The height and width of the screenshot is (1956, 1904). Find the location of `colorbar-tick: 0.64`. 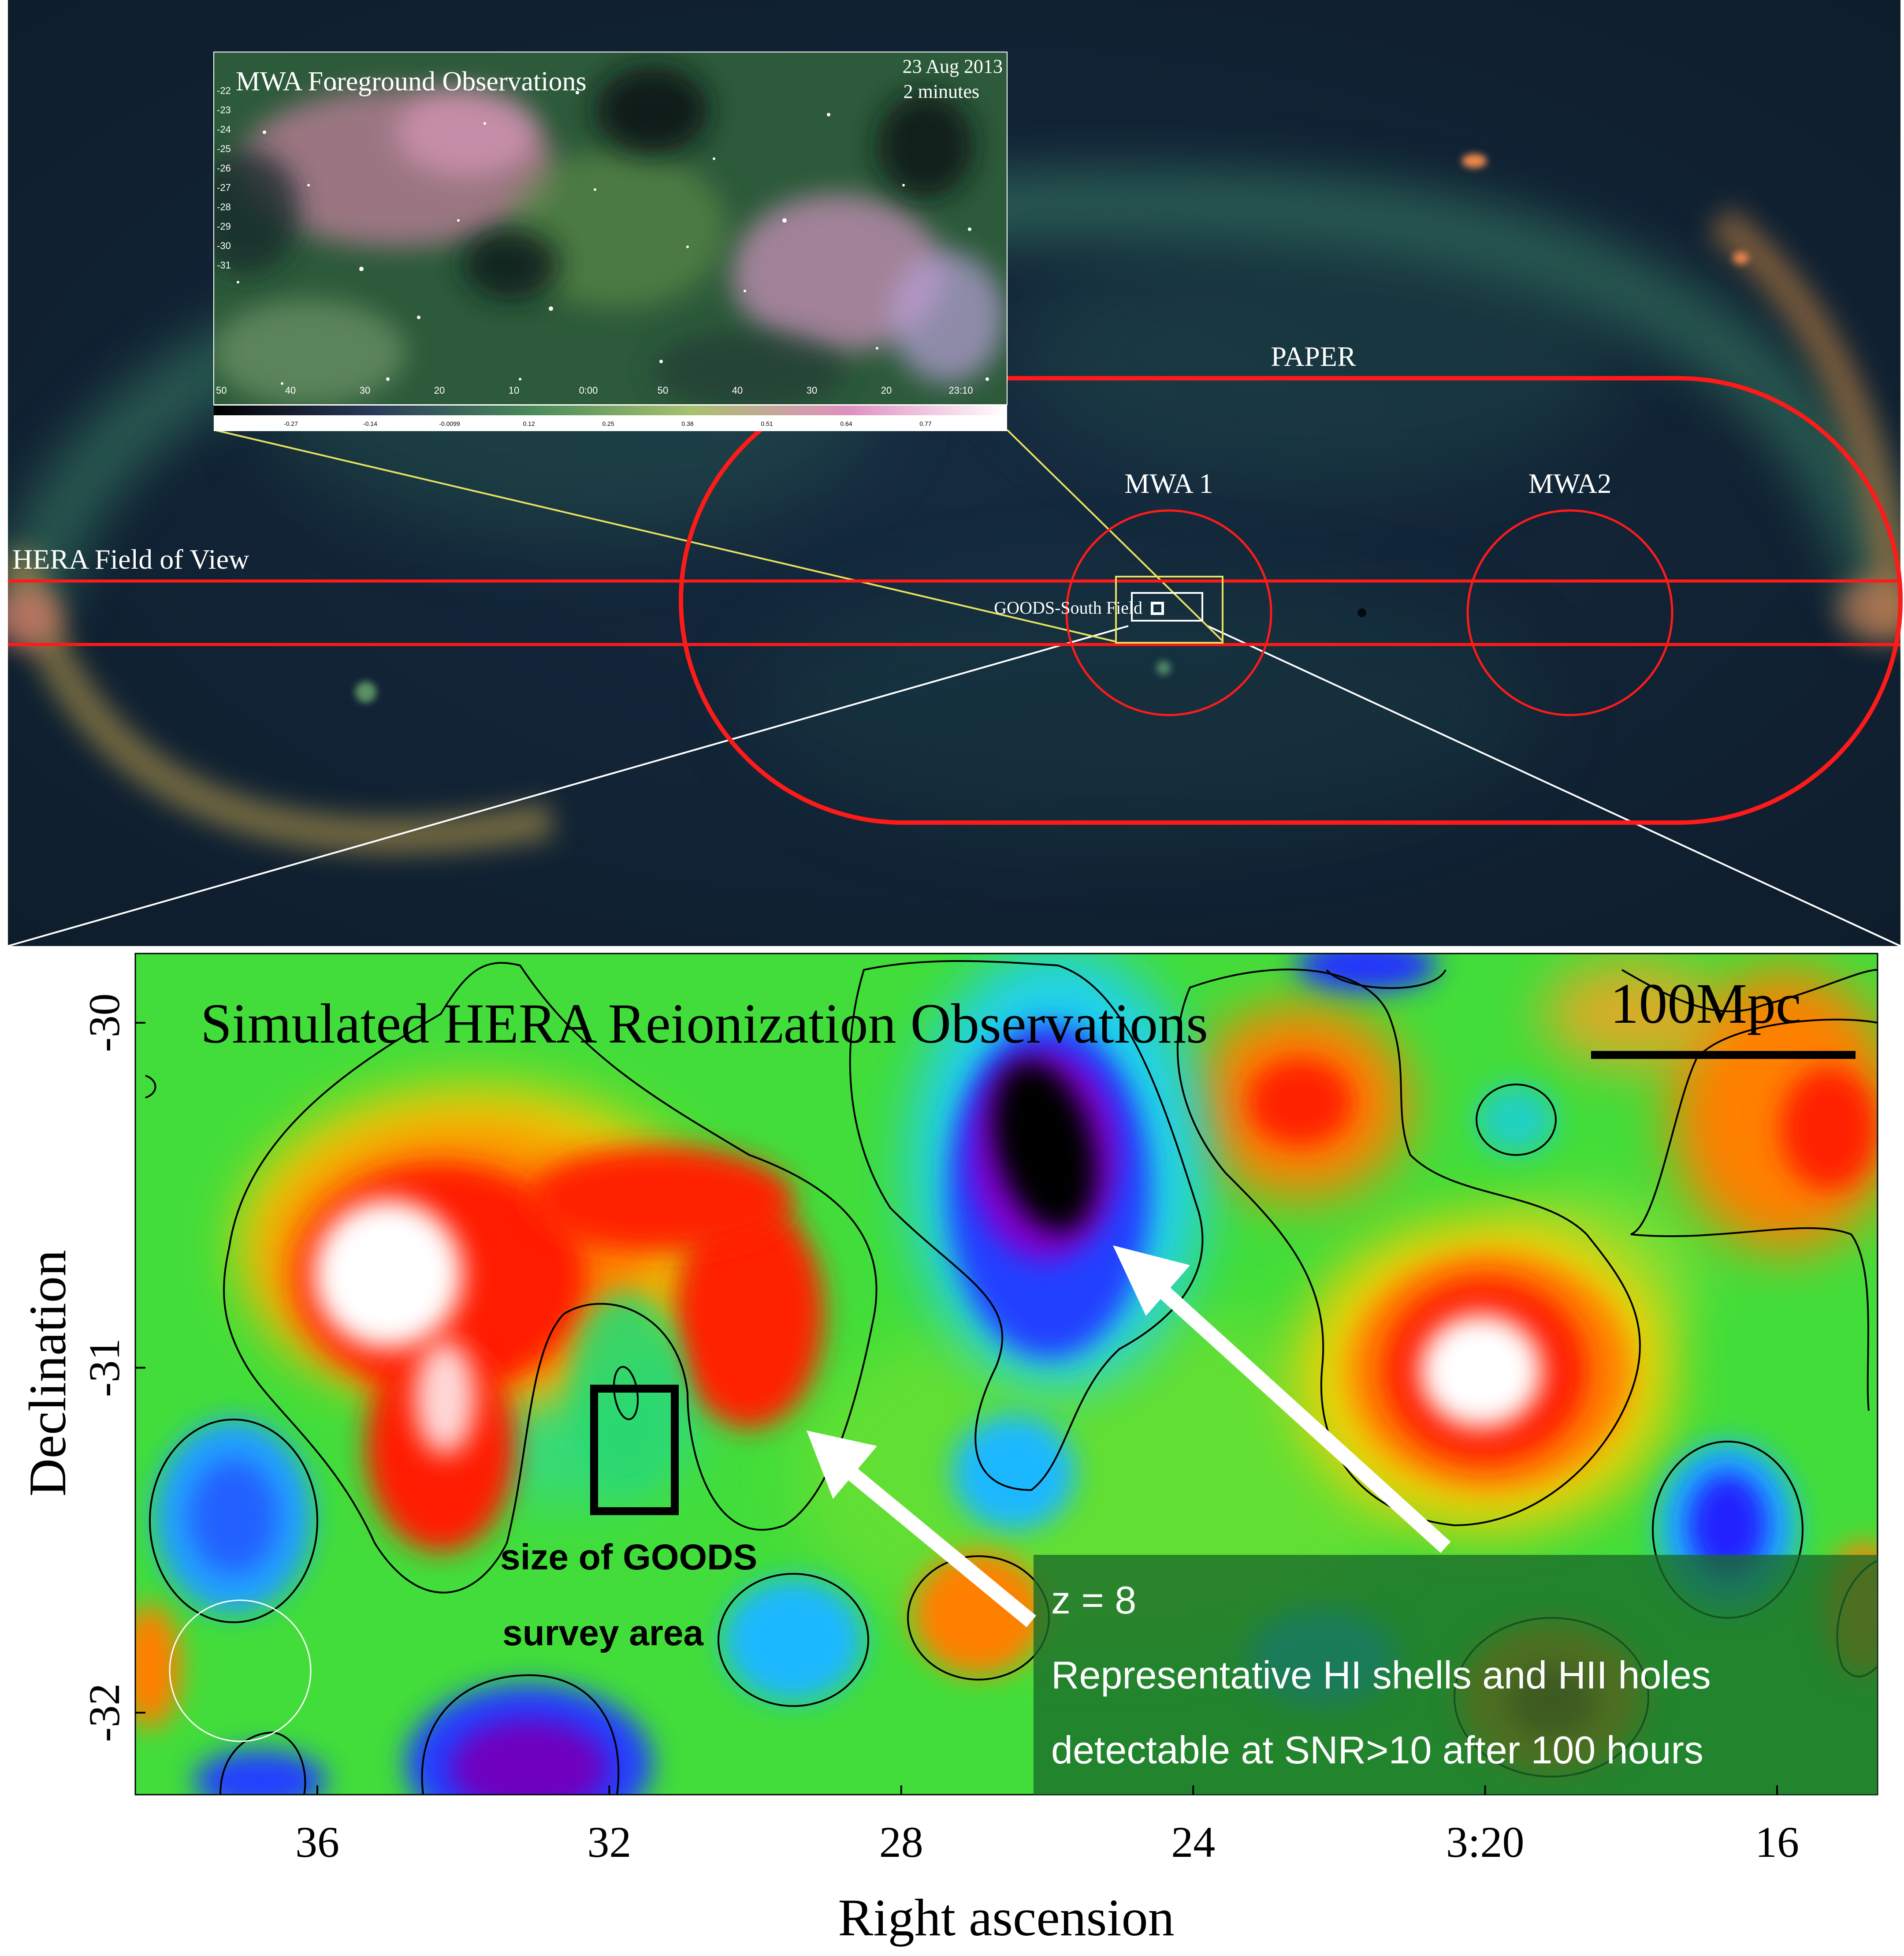

colorbar-tick: 0.64 is located at coordinates (846, 423).